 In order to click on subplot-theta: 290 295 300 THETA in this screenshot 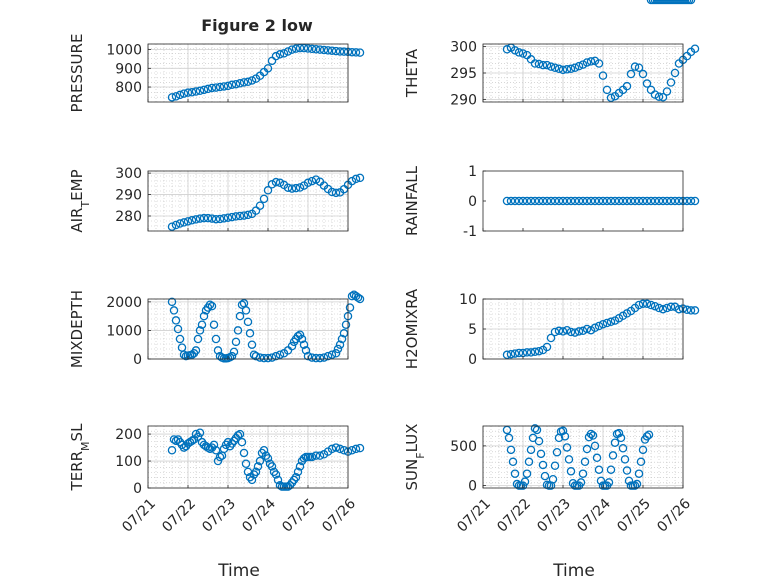, I will do `click(551, 74)`.